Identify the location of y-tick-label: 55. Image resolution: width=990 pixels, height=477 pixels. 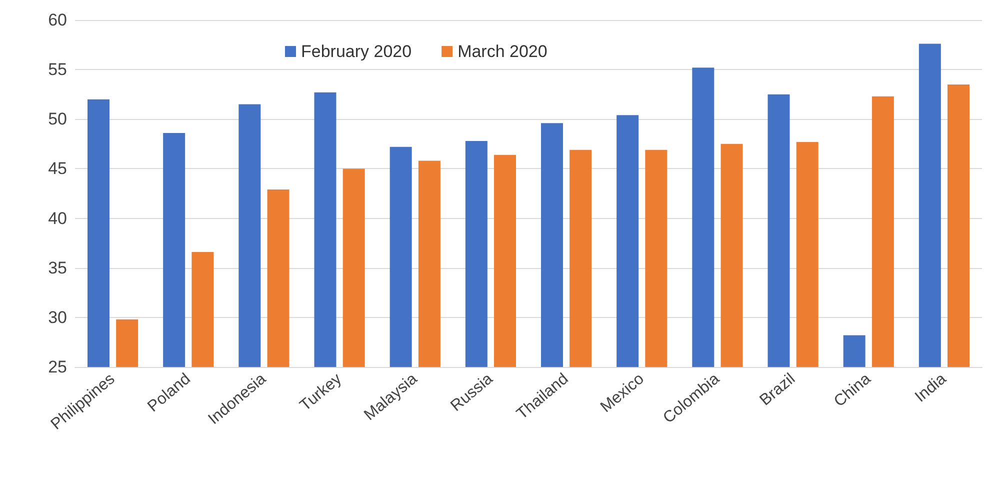
(57, 70).